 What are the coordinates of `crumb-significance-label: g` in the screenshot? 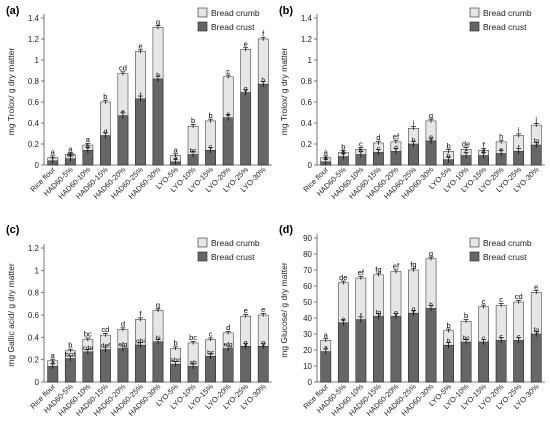 It's located at (158, 305).